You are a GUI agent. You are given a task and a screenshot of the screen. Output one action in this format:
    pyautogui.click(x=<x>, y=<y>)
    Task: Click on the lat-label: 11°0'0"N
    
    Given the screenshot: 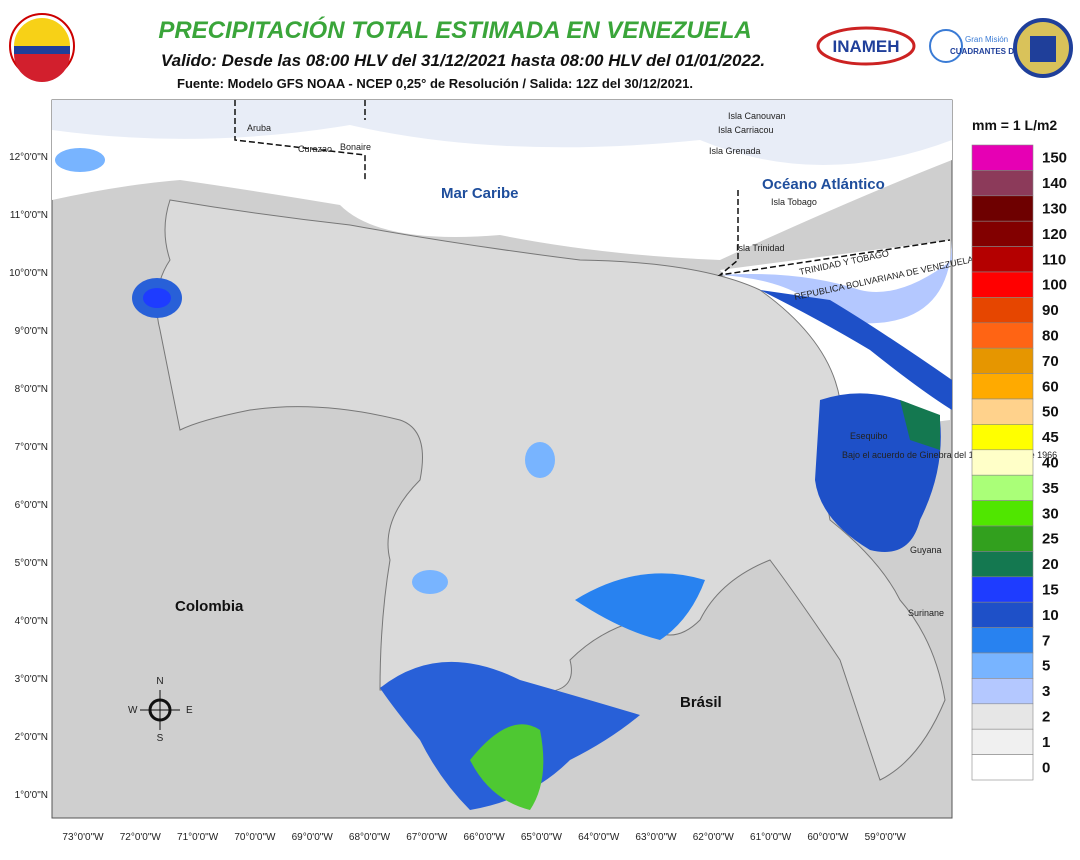 What is the action you would take?
    pyautogui.click(x=29, y=215)
    